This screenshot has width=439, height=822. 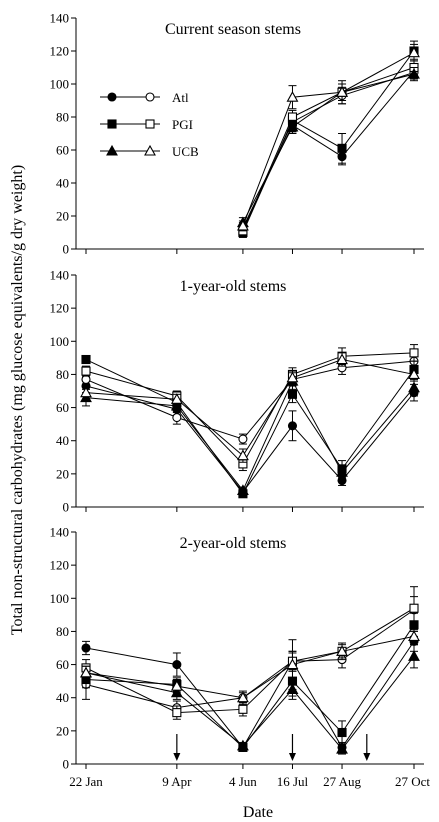 What do you see at coordinates (258, 812) in the screenshot?
I see `x-axis-title: Date` at bounding box center [258, 812].